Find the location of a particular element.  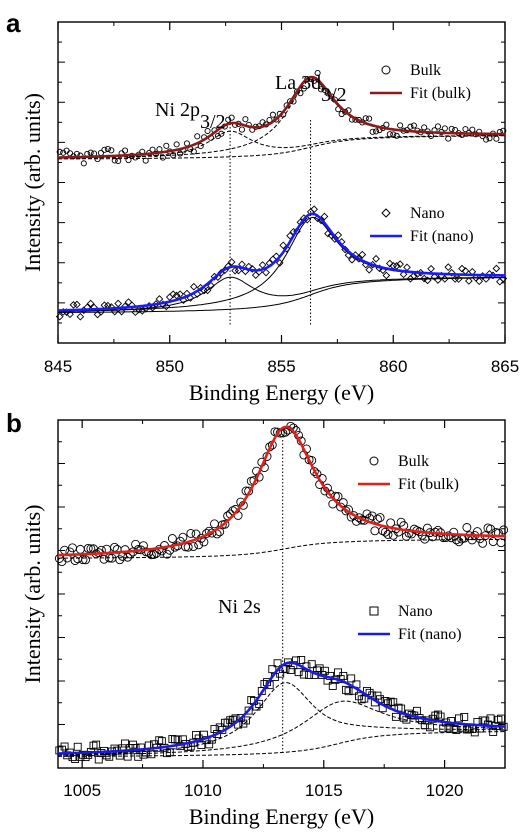

x-tick-label: 1020 is located at coordinates (445, 790).